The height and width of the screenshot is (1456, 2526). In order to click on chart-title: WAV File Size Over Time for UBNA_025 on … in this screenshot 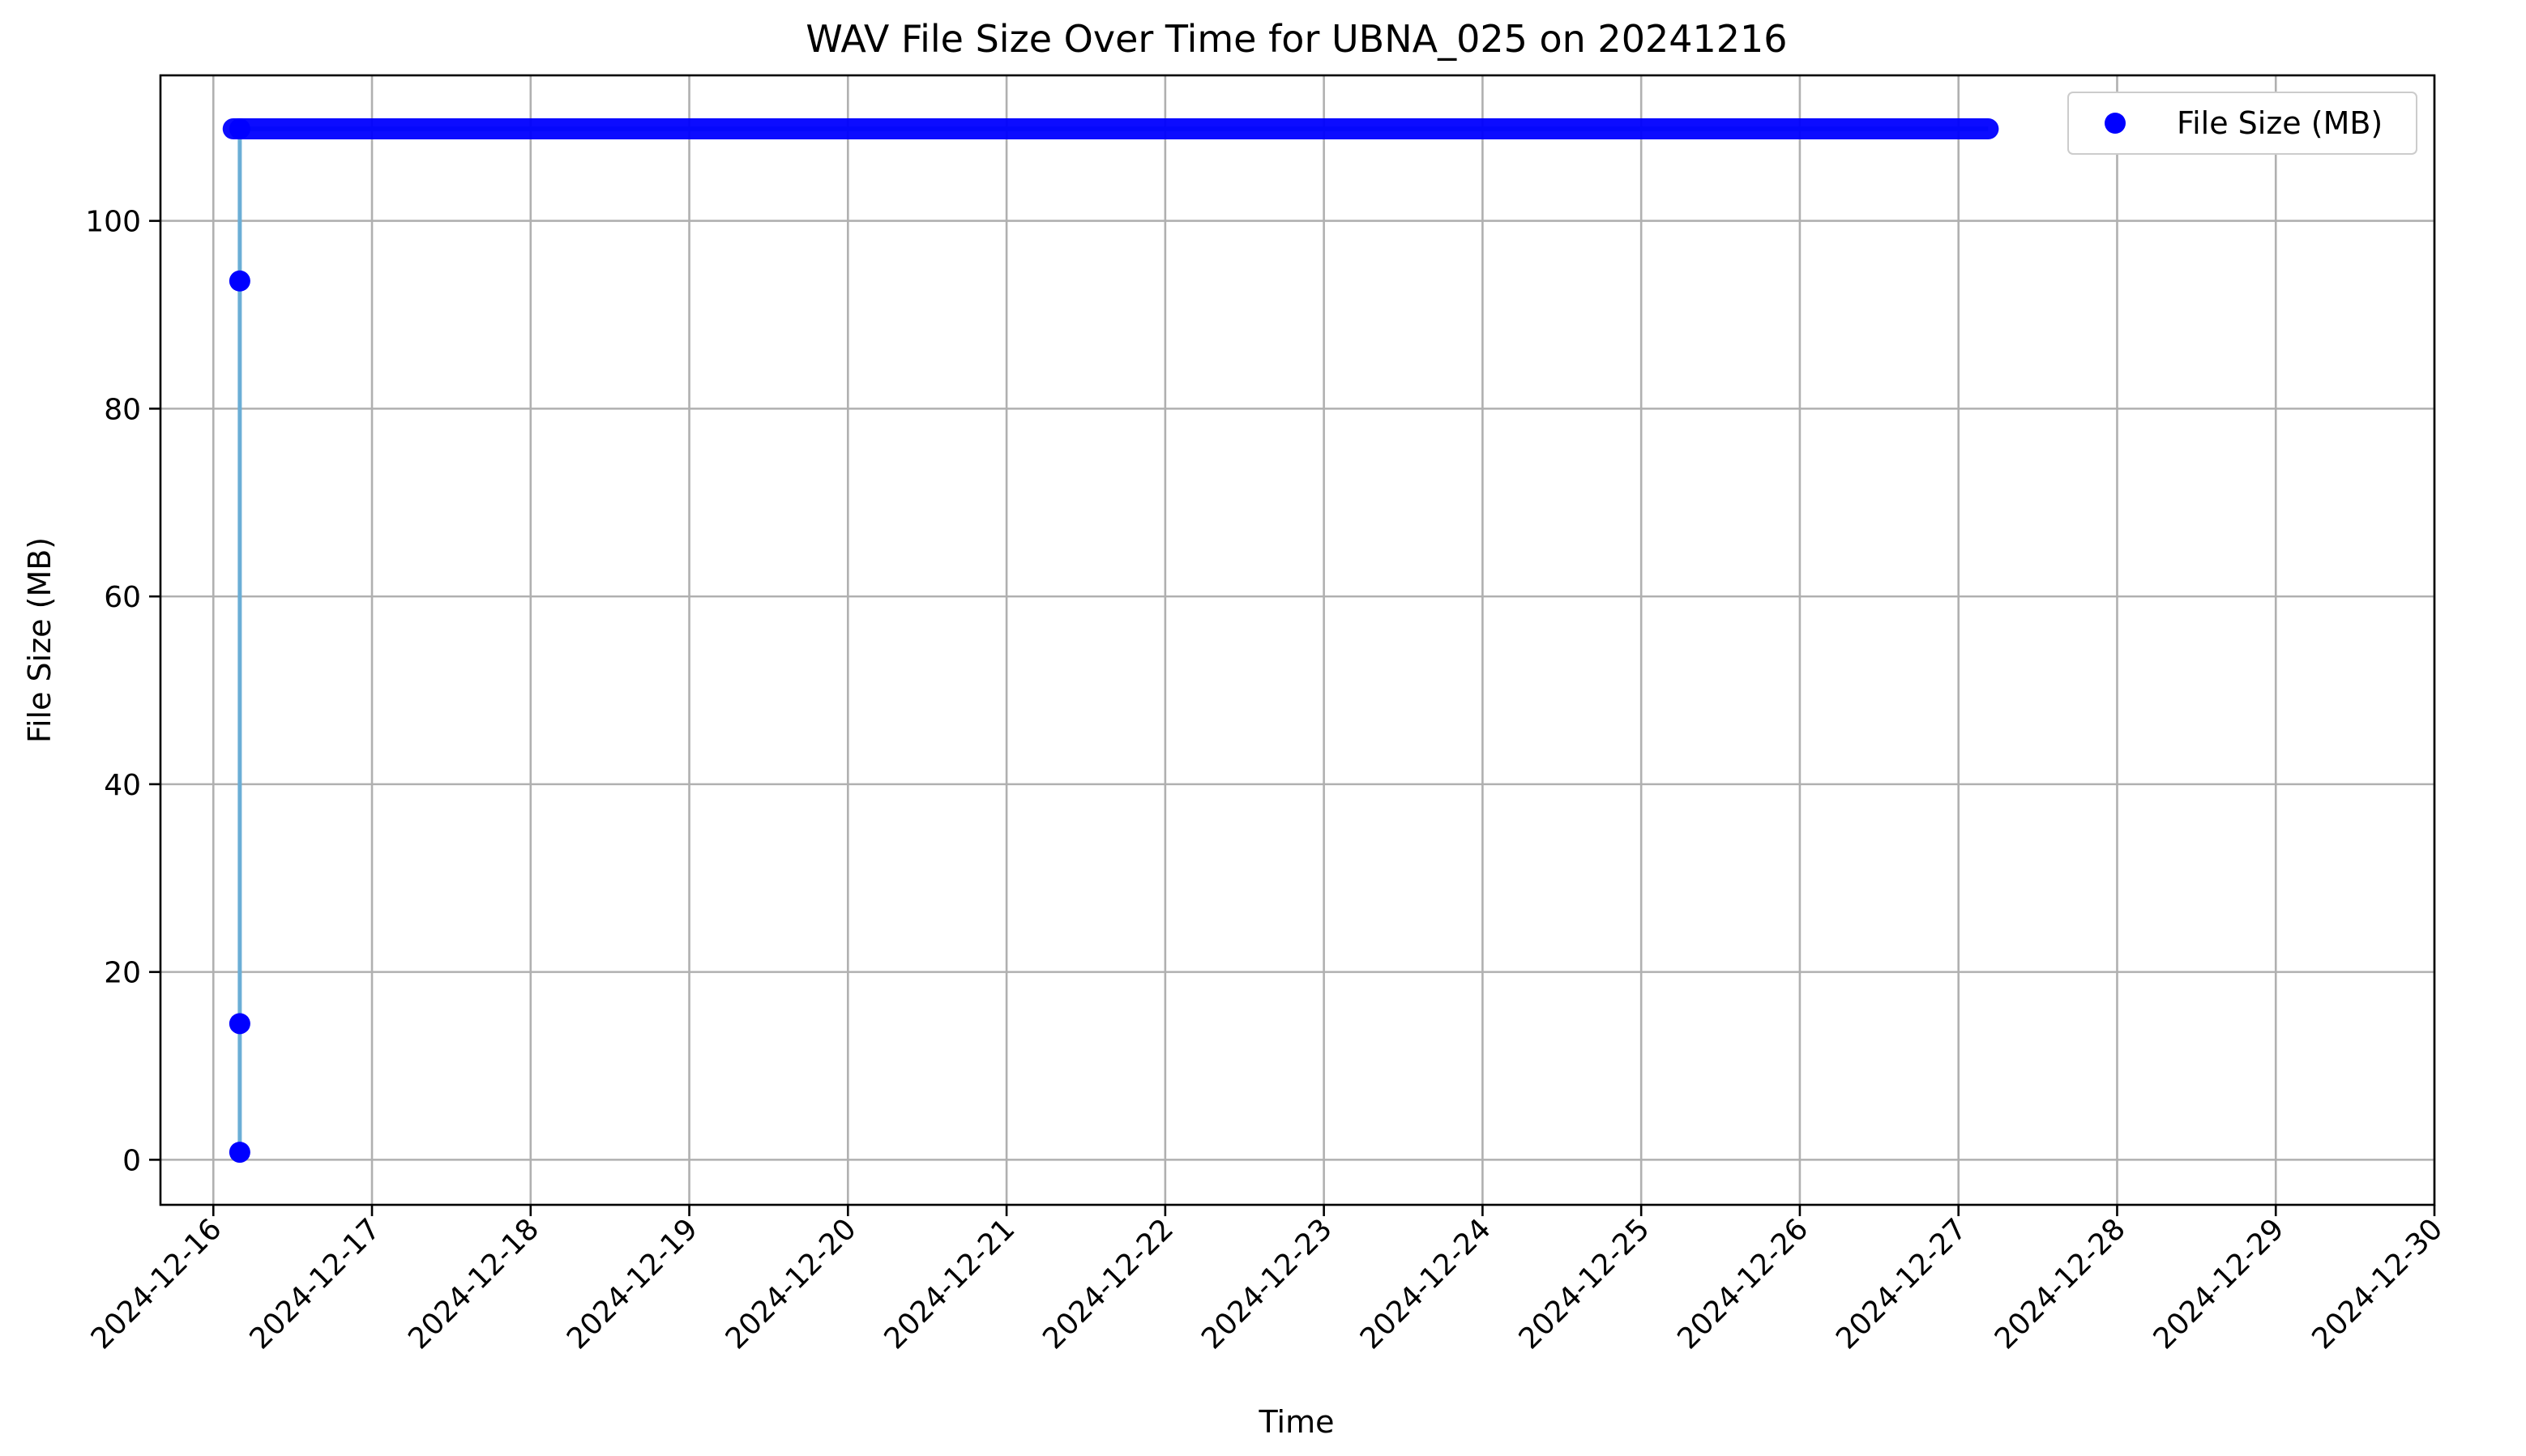, I will do `click(1296, 39)`.